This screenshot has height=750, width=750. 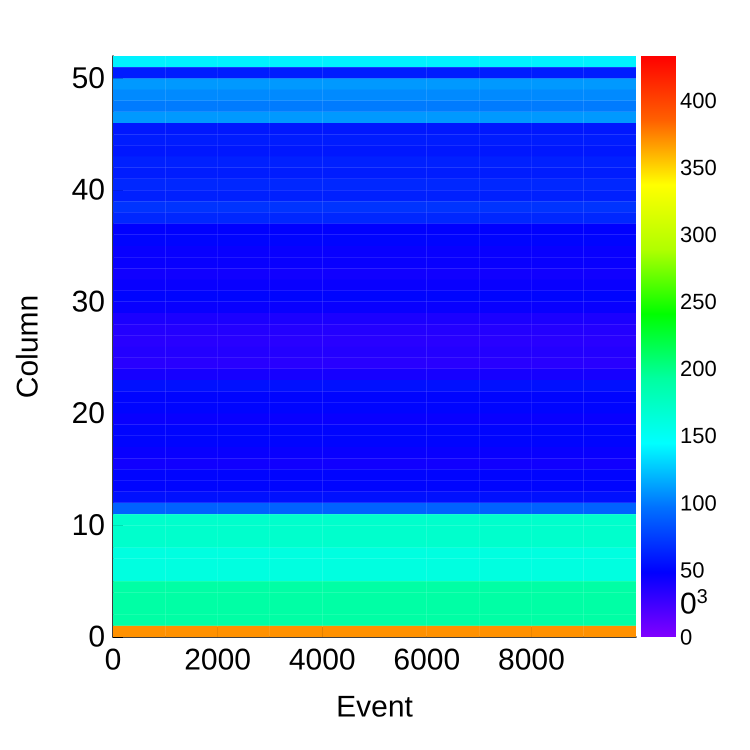 What do you see at coordinates (88, 525) in the screenshot?
I see `y-tick-label: 10` at bounding box center [88, 525].